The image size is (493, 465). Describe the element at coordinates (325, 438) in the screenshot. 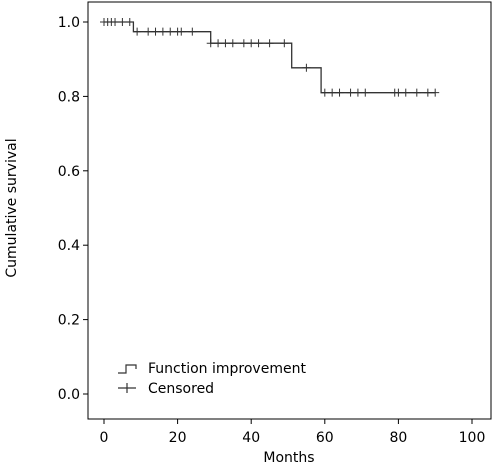

I see `x-tick-label-3: 60` at that location.